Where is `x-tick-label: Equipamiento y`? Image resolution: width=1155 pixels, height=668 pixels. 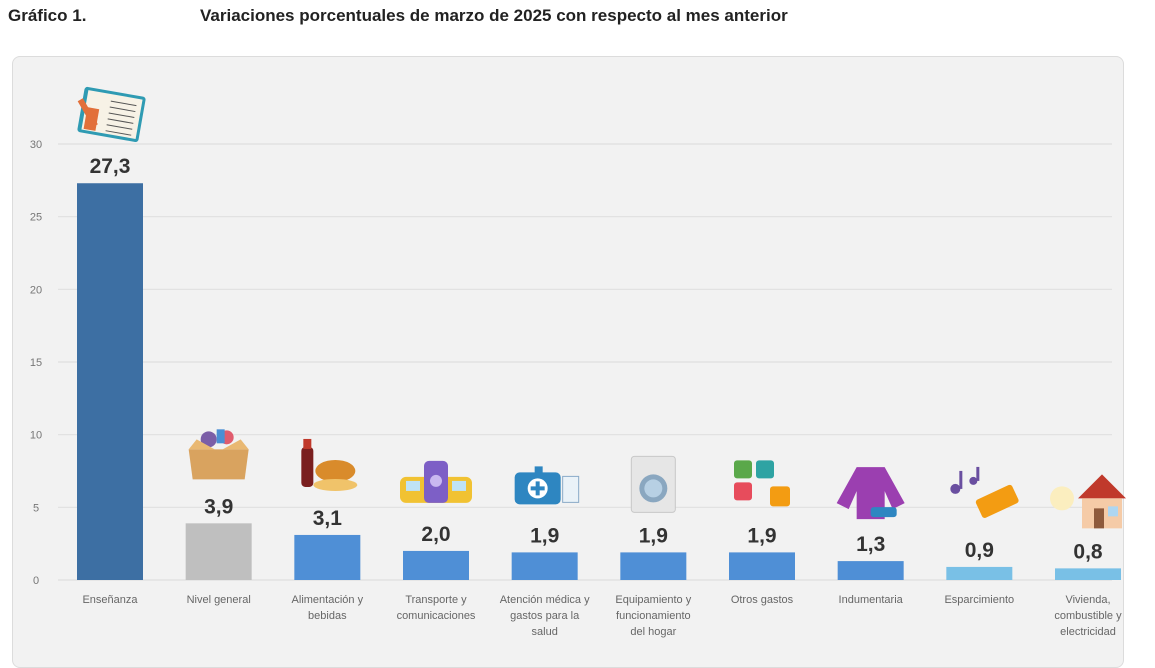 x-tick-label: Equipamiento y is located at coordinates (653, 600).